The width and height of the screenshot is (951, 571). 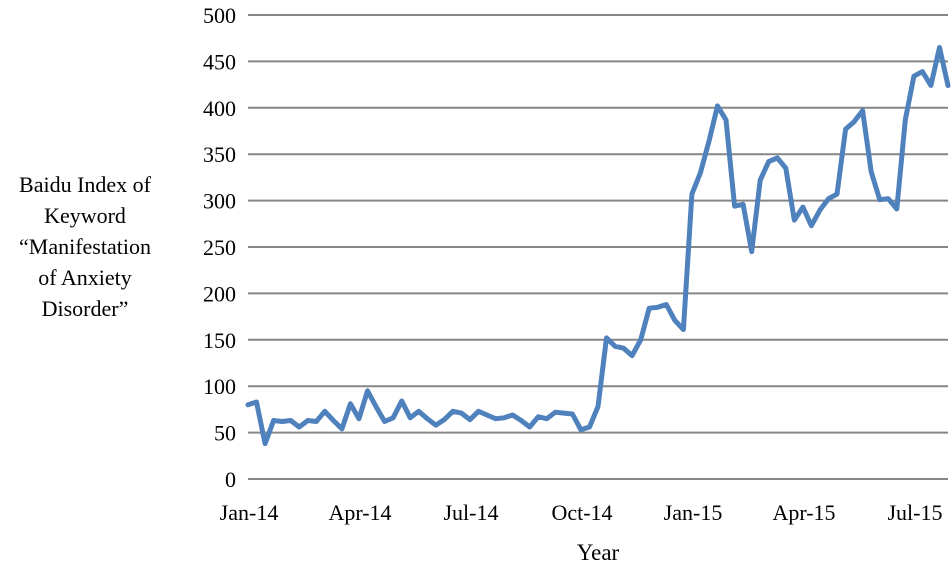 What do you see at coordinates (219, 108) in the screenshot?
I see `y-tick-label: 400` at bounding box center [219, 108].